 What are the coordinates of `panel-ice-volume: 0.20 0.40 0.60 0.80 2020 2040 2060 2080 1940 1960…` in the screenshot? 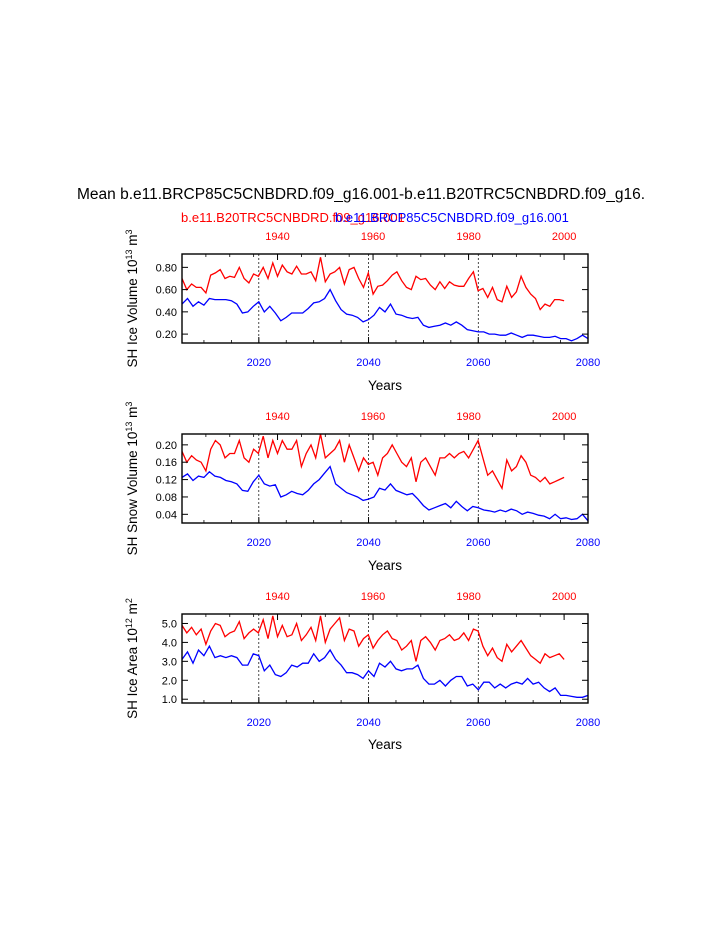 It's located at (362, 311).